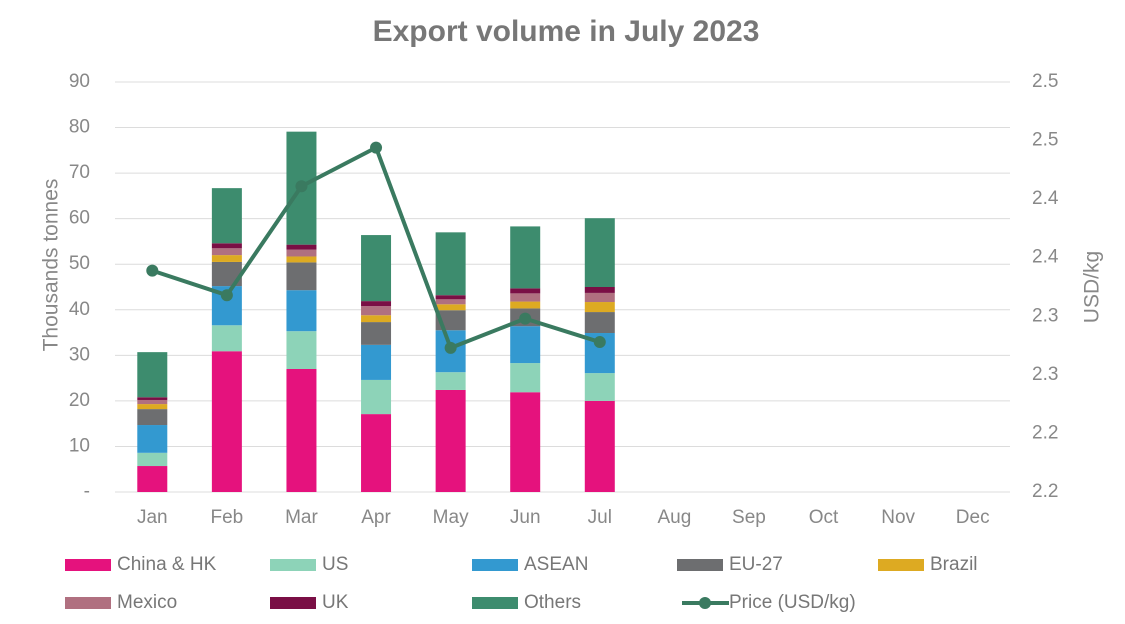 Image resolution: width=1125 pixels, height=624 pixels. Describe the element at coordinates (1045, 198) in the screenshot. I see `y2-tick-label: 2.4` at that location.